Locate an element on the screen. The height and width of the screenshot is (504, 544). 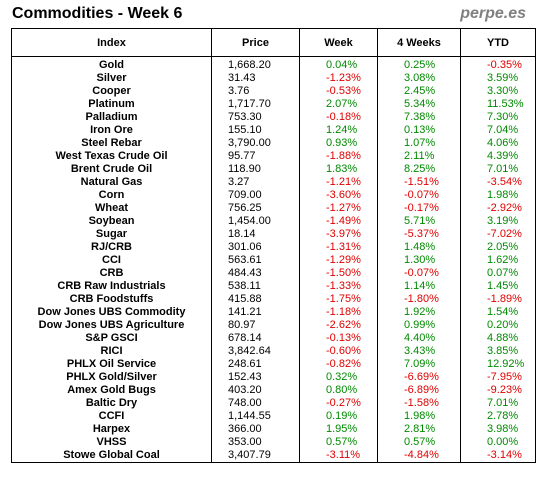
cell-week: -1.75% is located at coordinates (338, 299).